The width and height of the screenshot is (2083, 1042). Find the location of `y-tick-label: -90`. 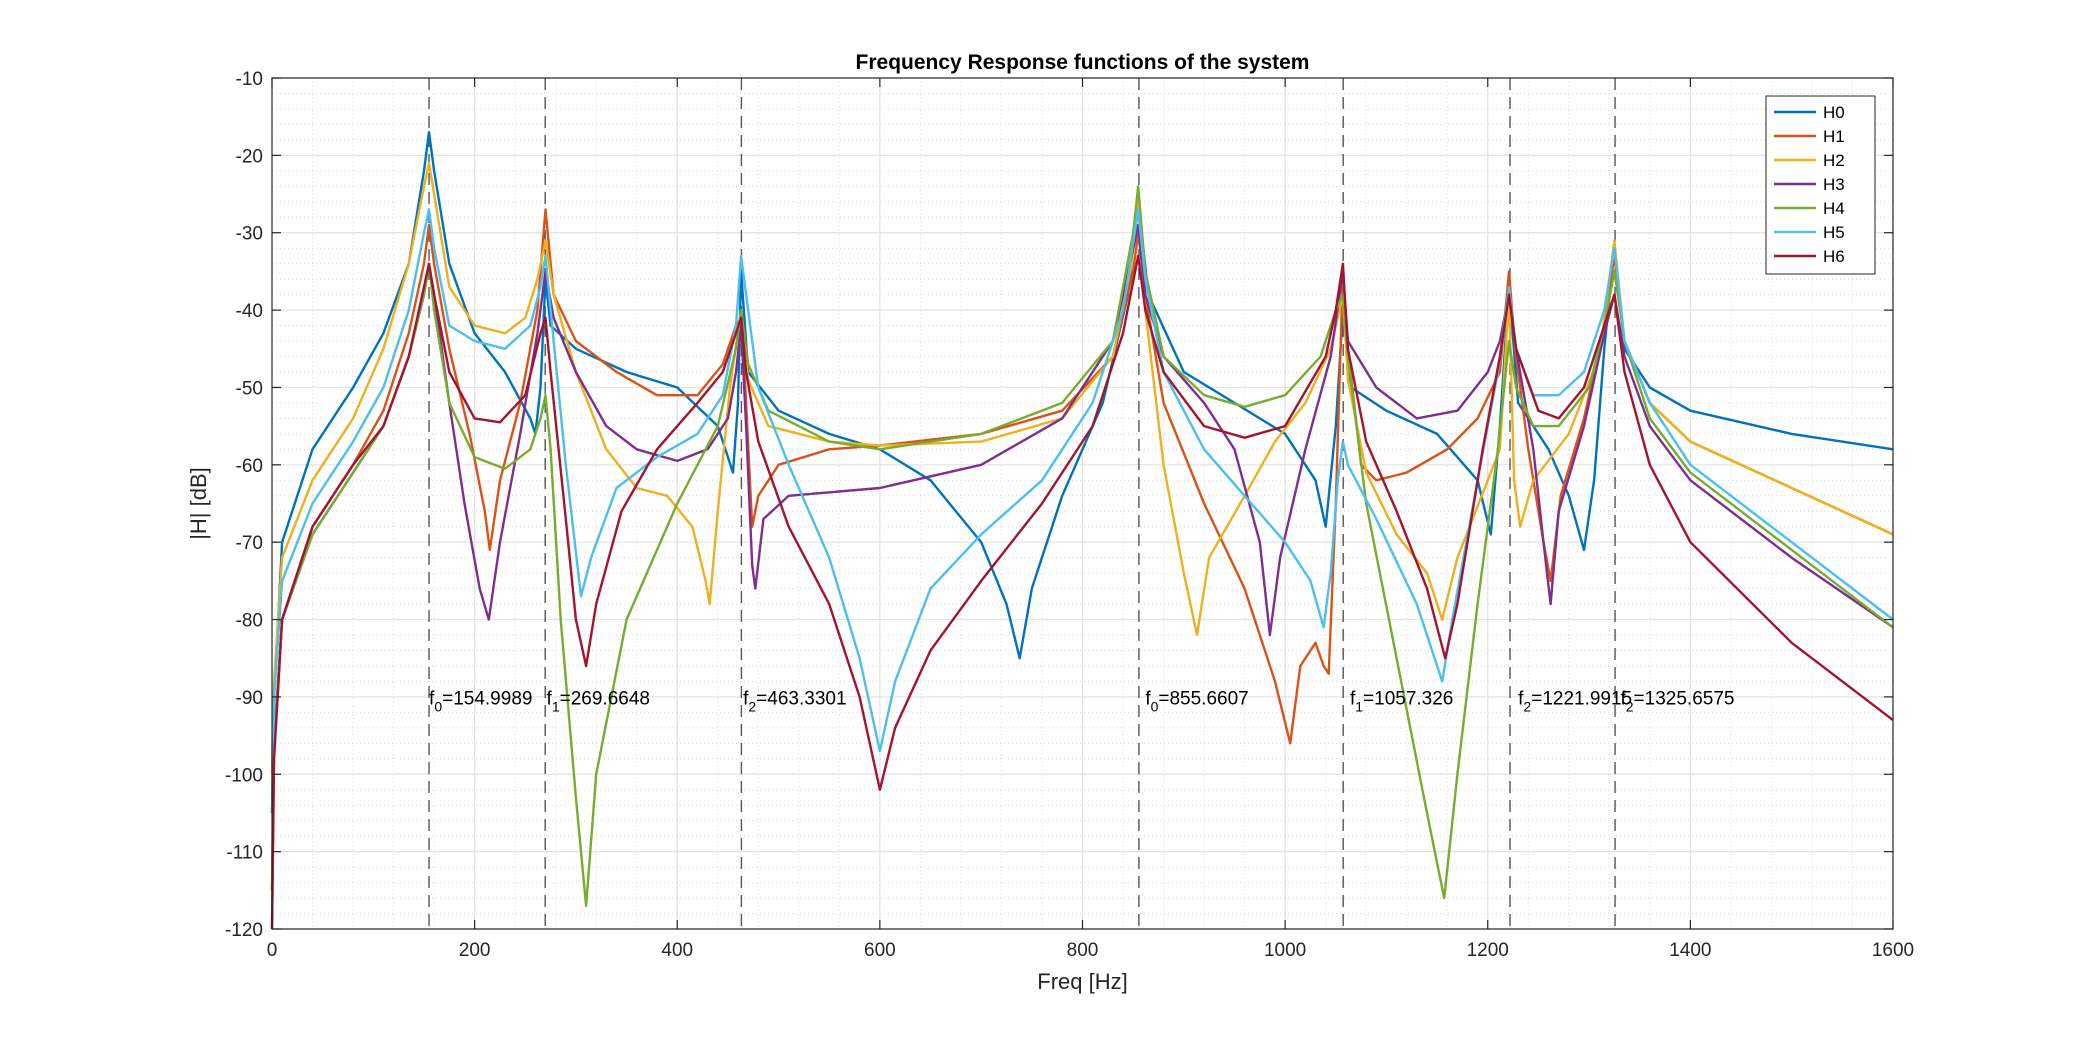

y-tick-label: -90 is located at coordinates (249, 698).